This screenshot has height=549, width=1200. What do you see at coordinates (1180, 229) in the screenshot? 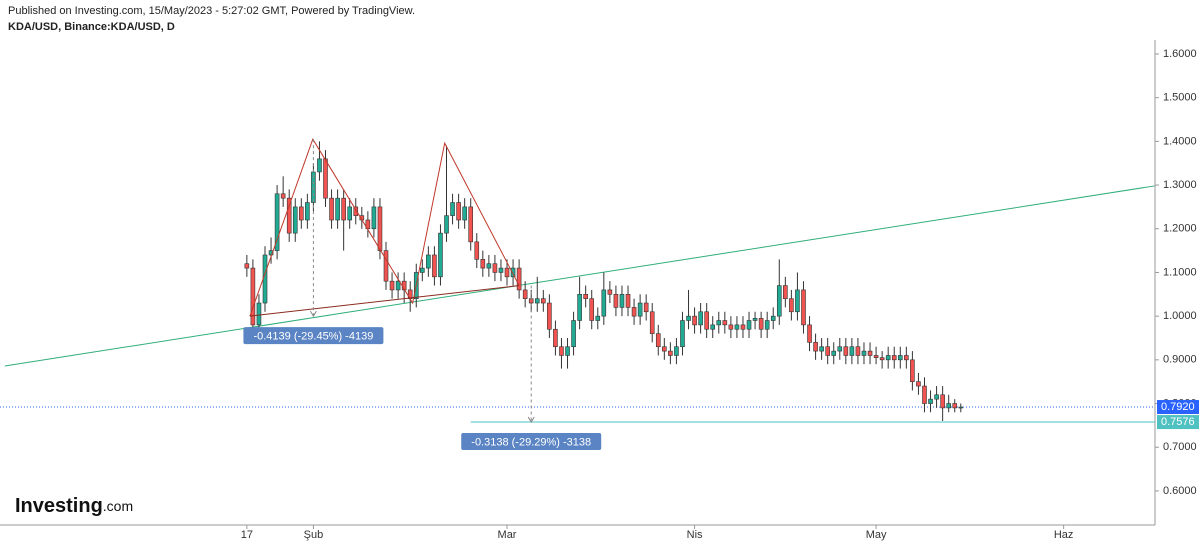
I see `y-tick-label: 1.2000` at bounding box center [1180, 229].